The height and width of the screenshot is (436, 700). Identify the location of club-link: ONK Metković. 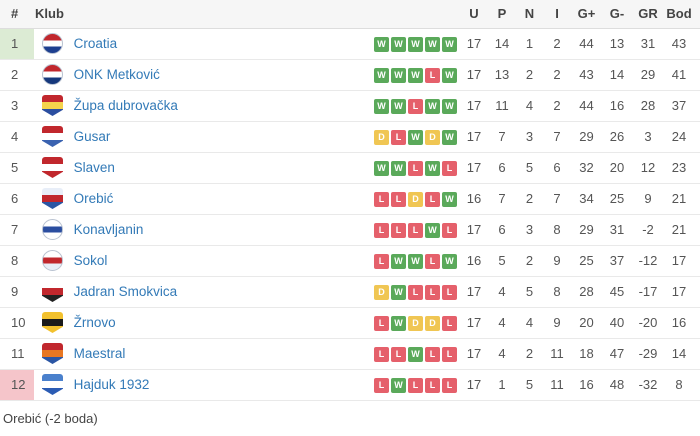
(116, 74).